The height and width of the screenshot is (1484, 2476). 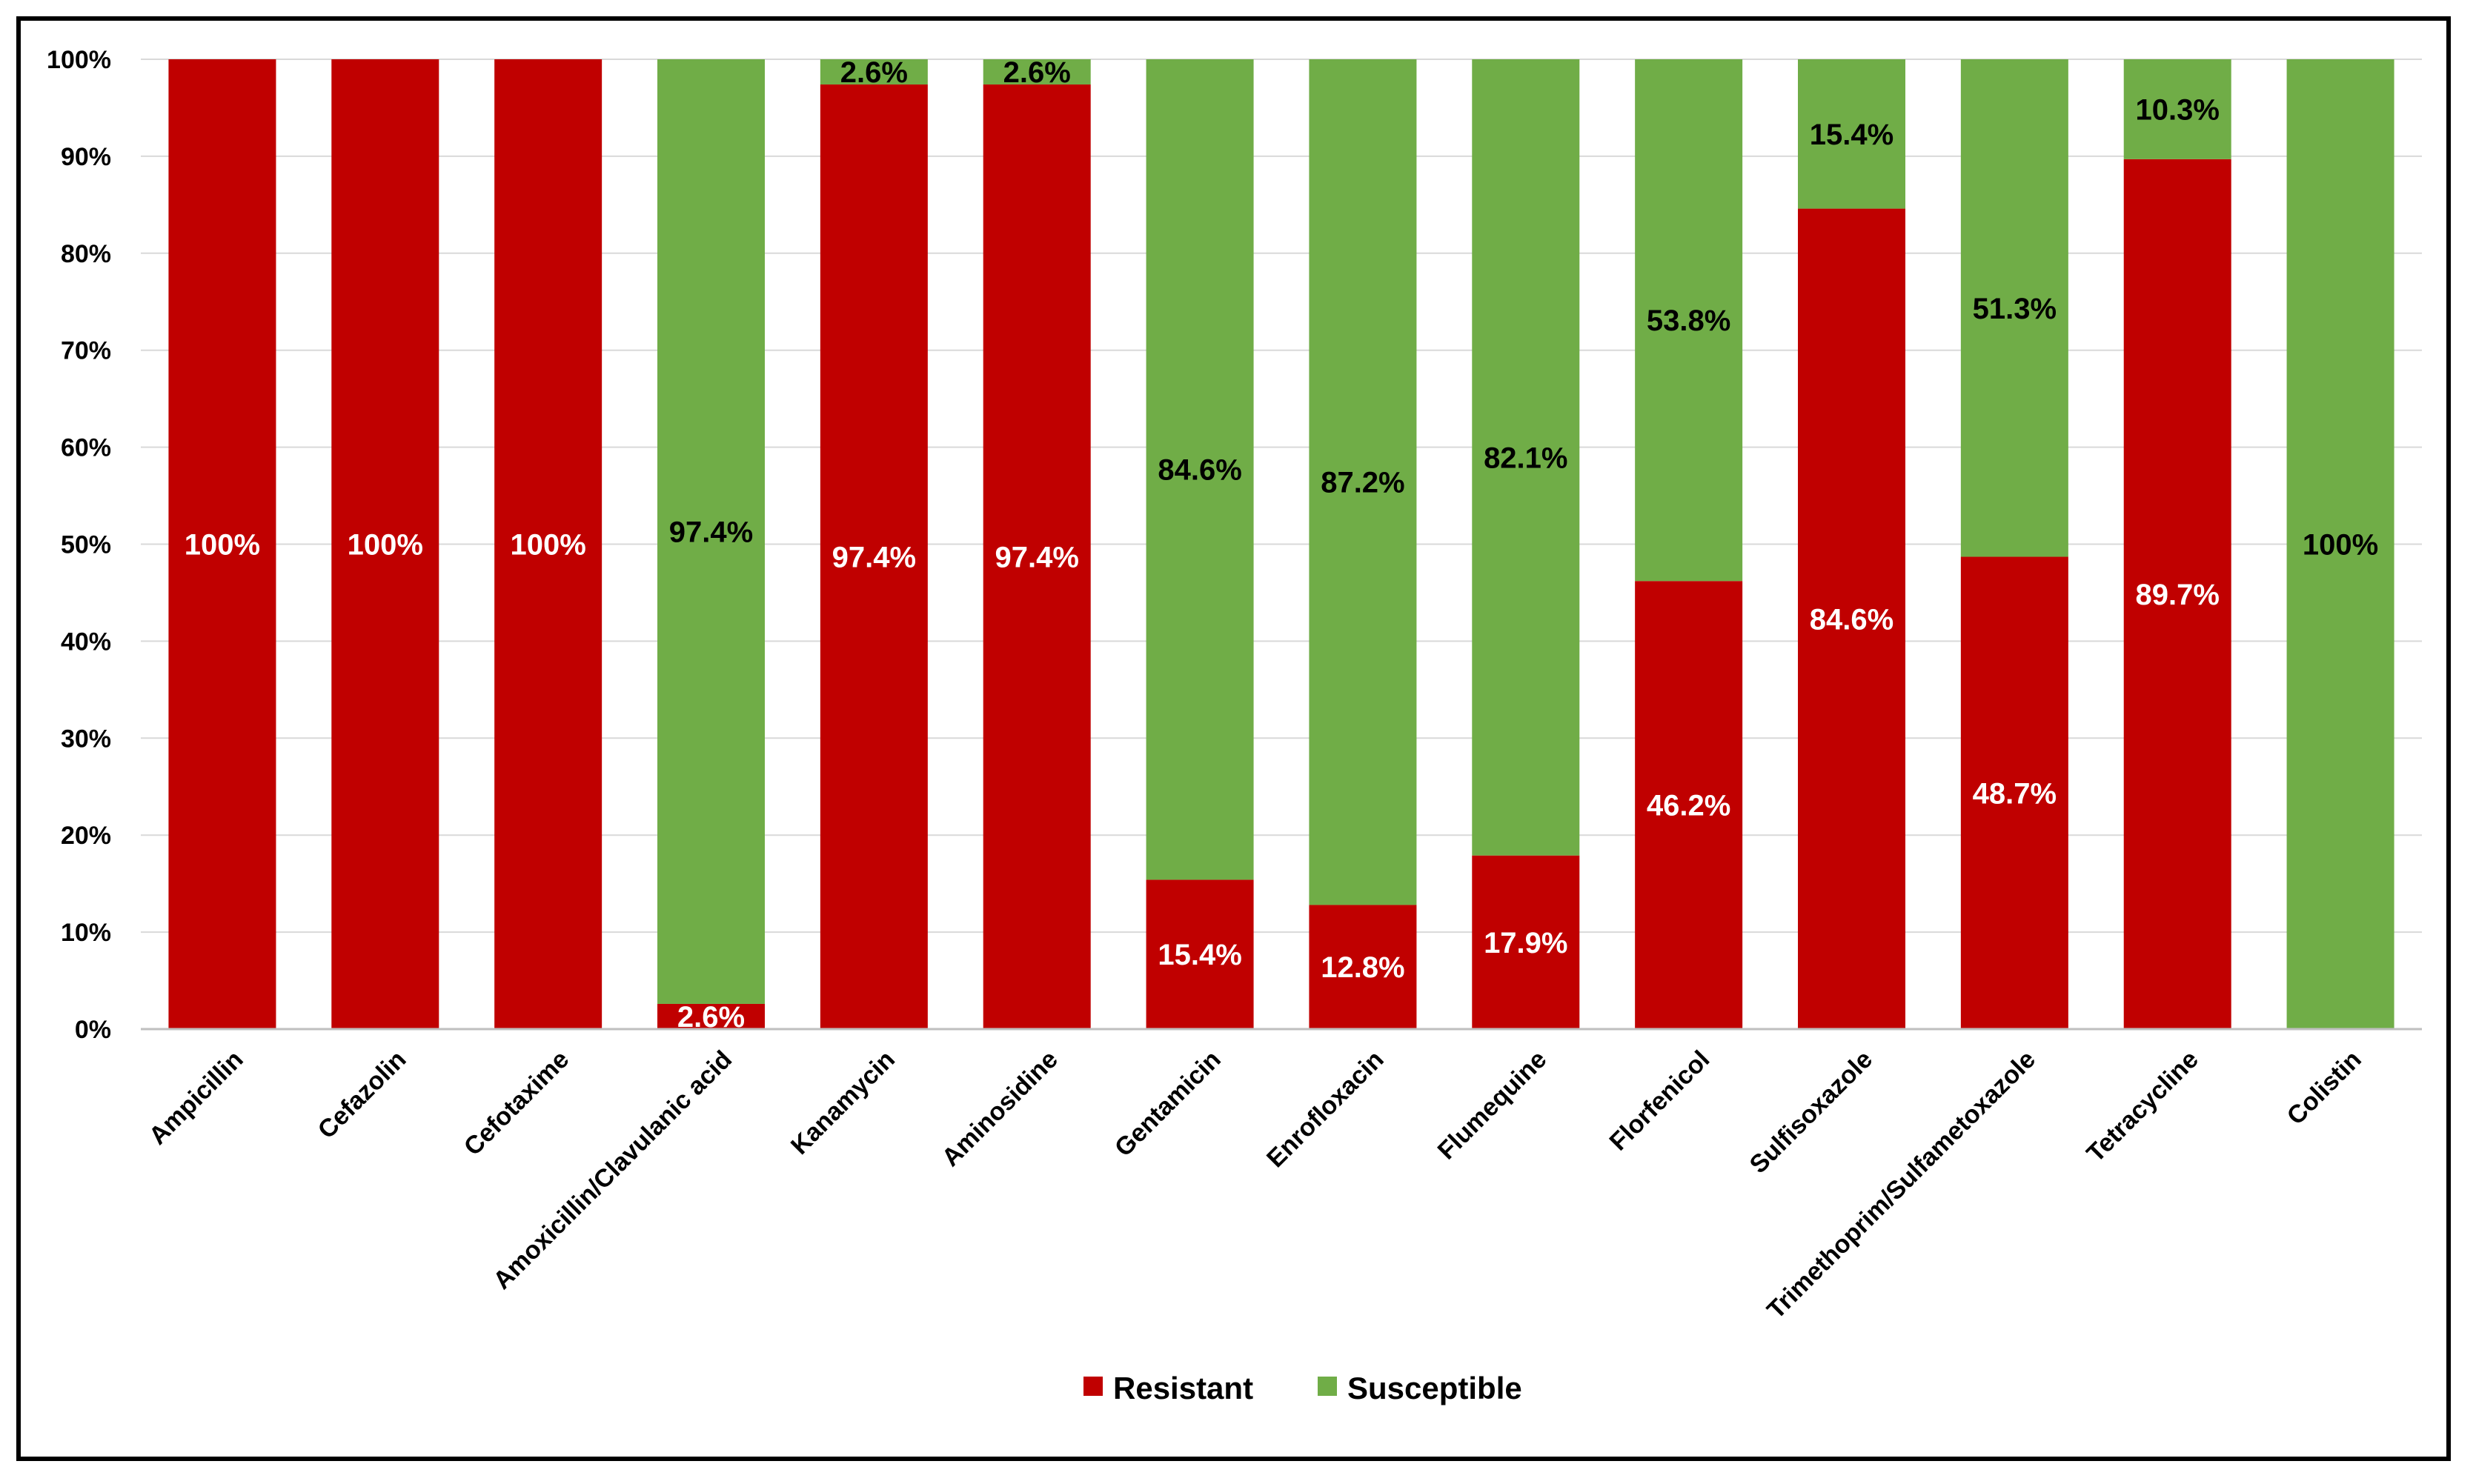 I want to click on data-label-susceptible: 10.3%, so click(x=2178, y=110).